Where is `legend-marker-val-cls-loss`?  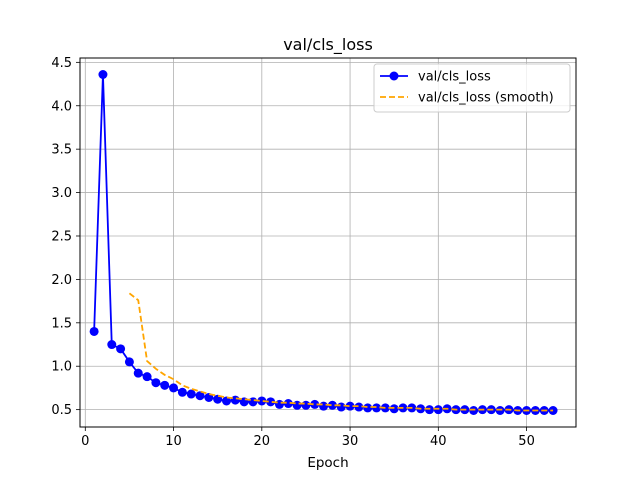 legend-marker-val-cls-loss is located at coordinates (394, 76).